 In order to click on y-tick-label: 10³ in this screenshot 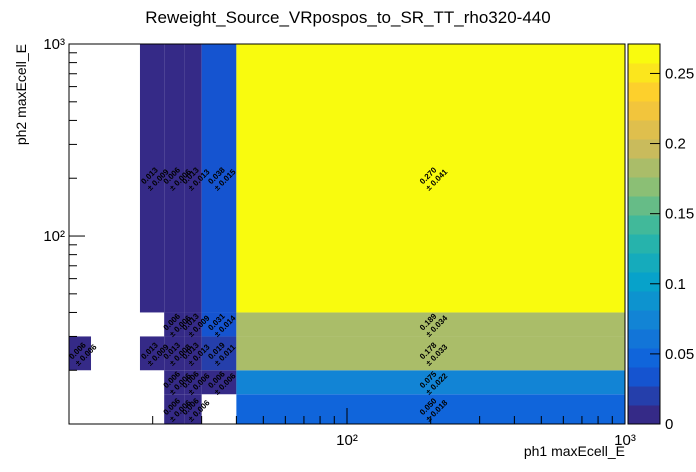, I will do `click(54, 44)`.